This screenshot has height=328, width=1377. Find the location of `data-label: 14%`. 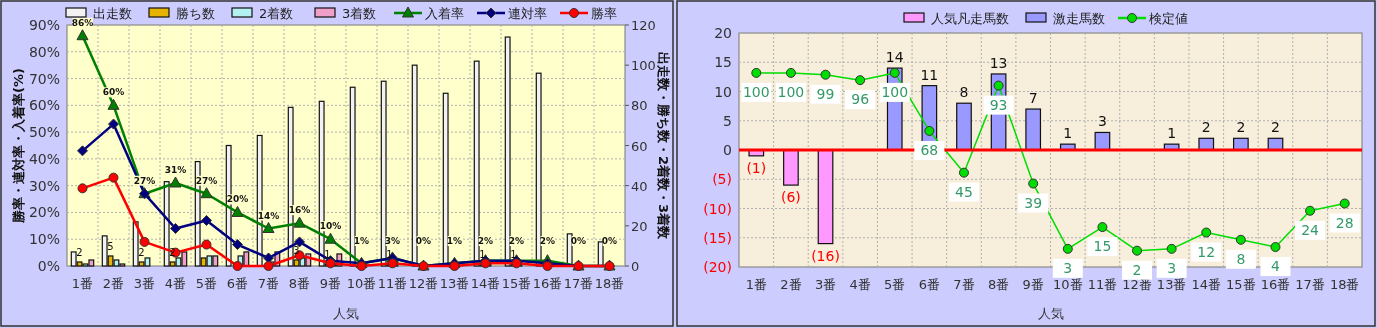

data-label: 14% is located at coordinates (268, 215).